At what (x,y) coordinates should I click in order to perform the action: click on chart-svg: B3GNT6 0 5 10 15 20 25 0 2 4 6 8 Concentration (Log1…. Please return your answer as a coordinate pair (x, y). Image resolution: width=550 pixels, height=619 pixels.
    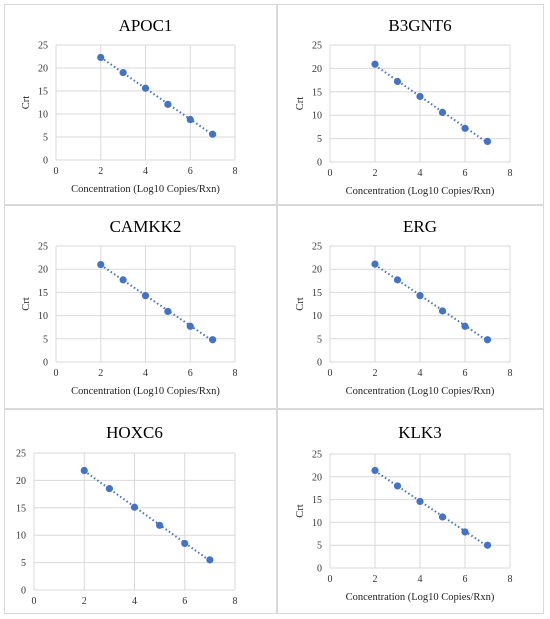
    Looking at the image, I should click on (404, 106).